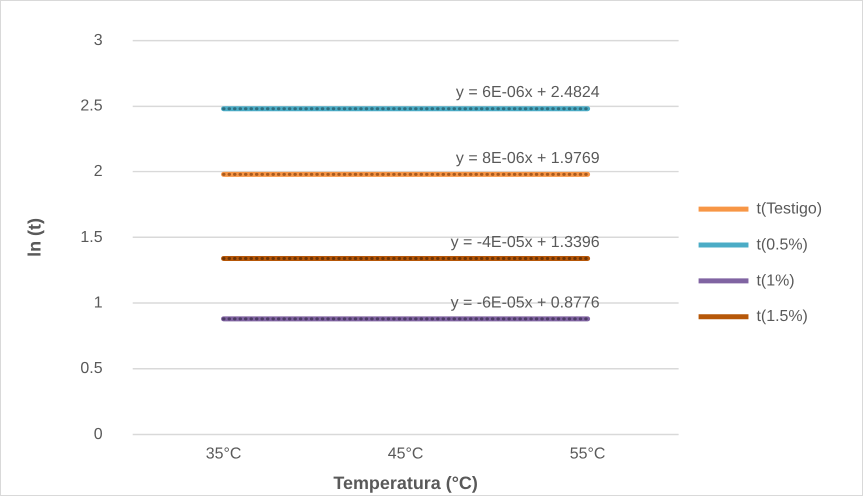  I want to click on y-axis-title: ln (t), so click(34, 237).